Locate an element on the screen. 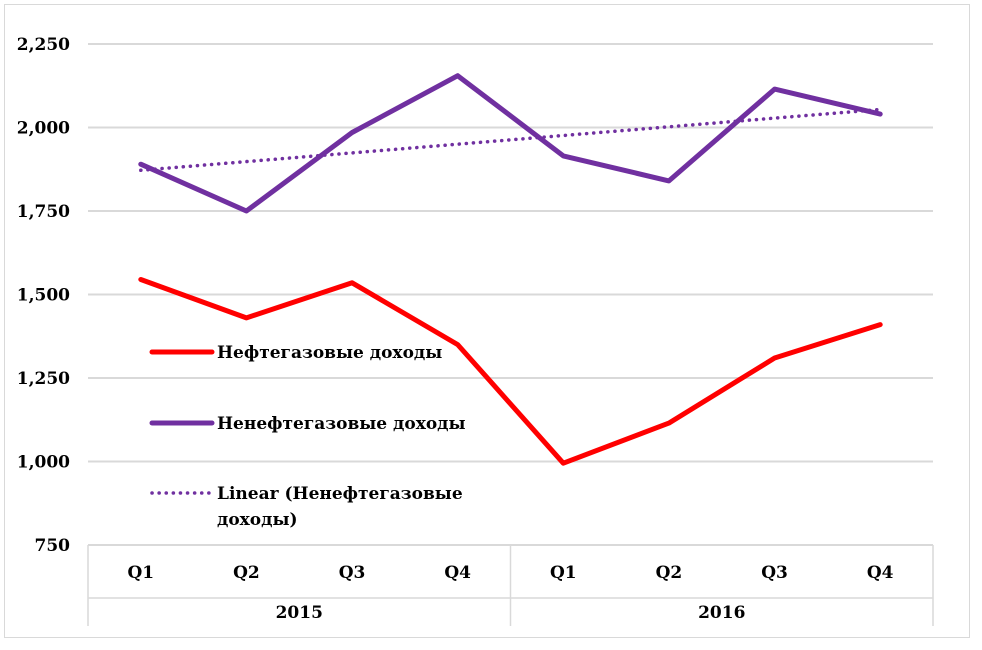 The image size is (982, 650). y-tick-label: 1,000 is located at coordinates (43, 463).